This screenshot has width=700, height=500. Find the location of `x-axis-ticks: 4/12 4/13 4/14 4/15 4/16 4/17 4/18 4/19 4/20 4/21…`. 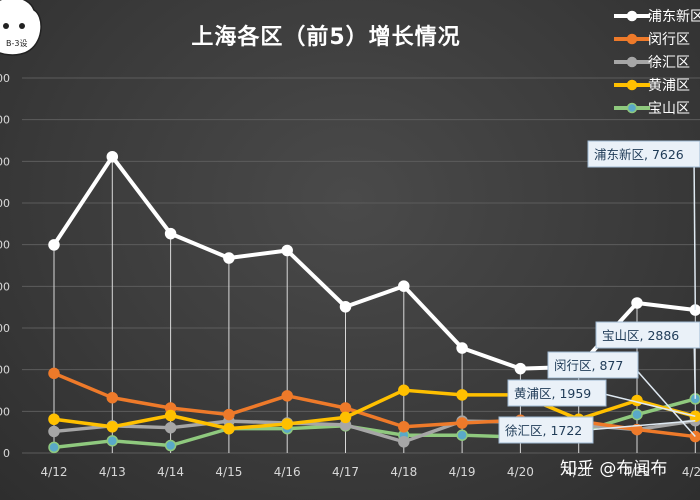

x-axis-ticks: 4/12 4/13 4/14 4/15 4/16 4/17 4/18 4/19 4/20 4/21… is located at coordinates (370, 472).